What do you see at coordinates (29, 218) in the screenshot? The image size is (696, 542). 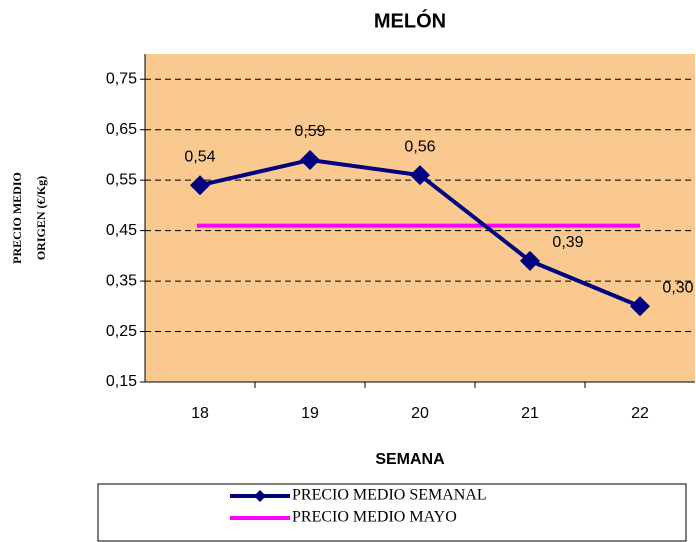 I see `y-axis-label: PRECIO MEDIO ORIGEN (€/Kg)` at bounding box center [29, 218].